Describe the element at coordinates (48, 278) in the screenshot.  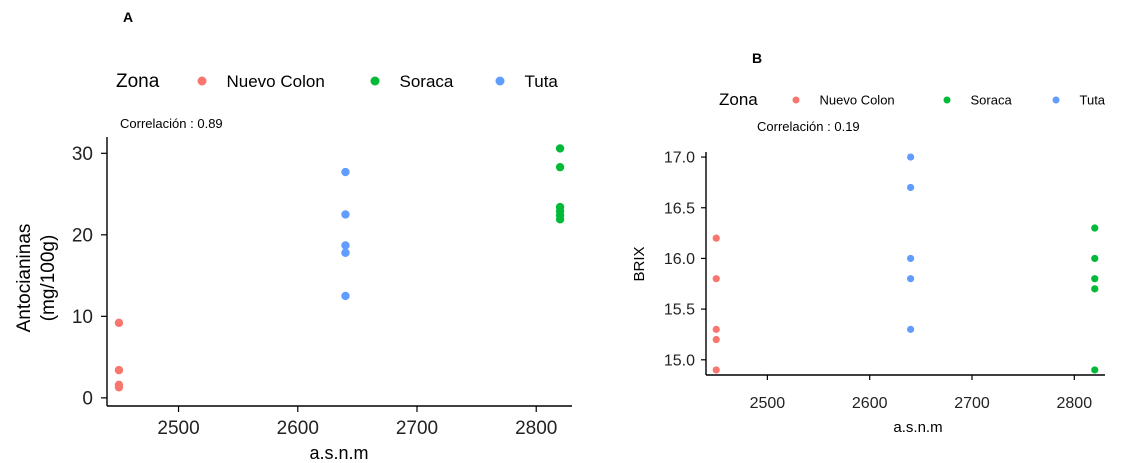
I see `panel-a-y-axis-title-line2: (mg/100g)` at that location.